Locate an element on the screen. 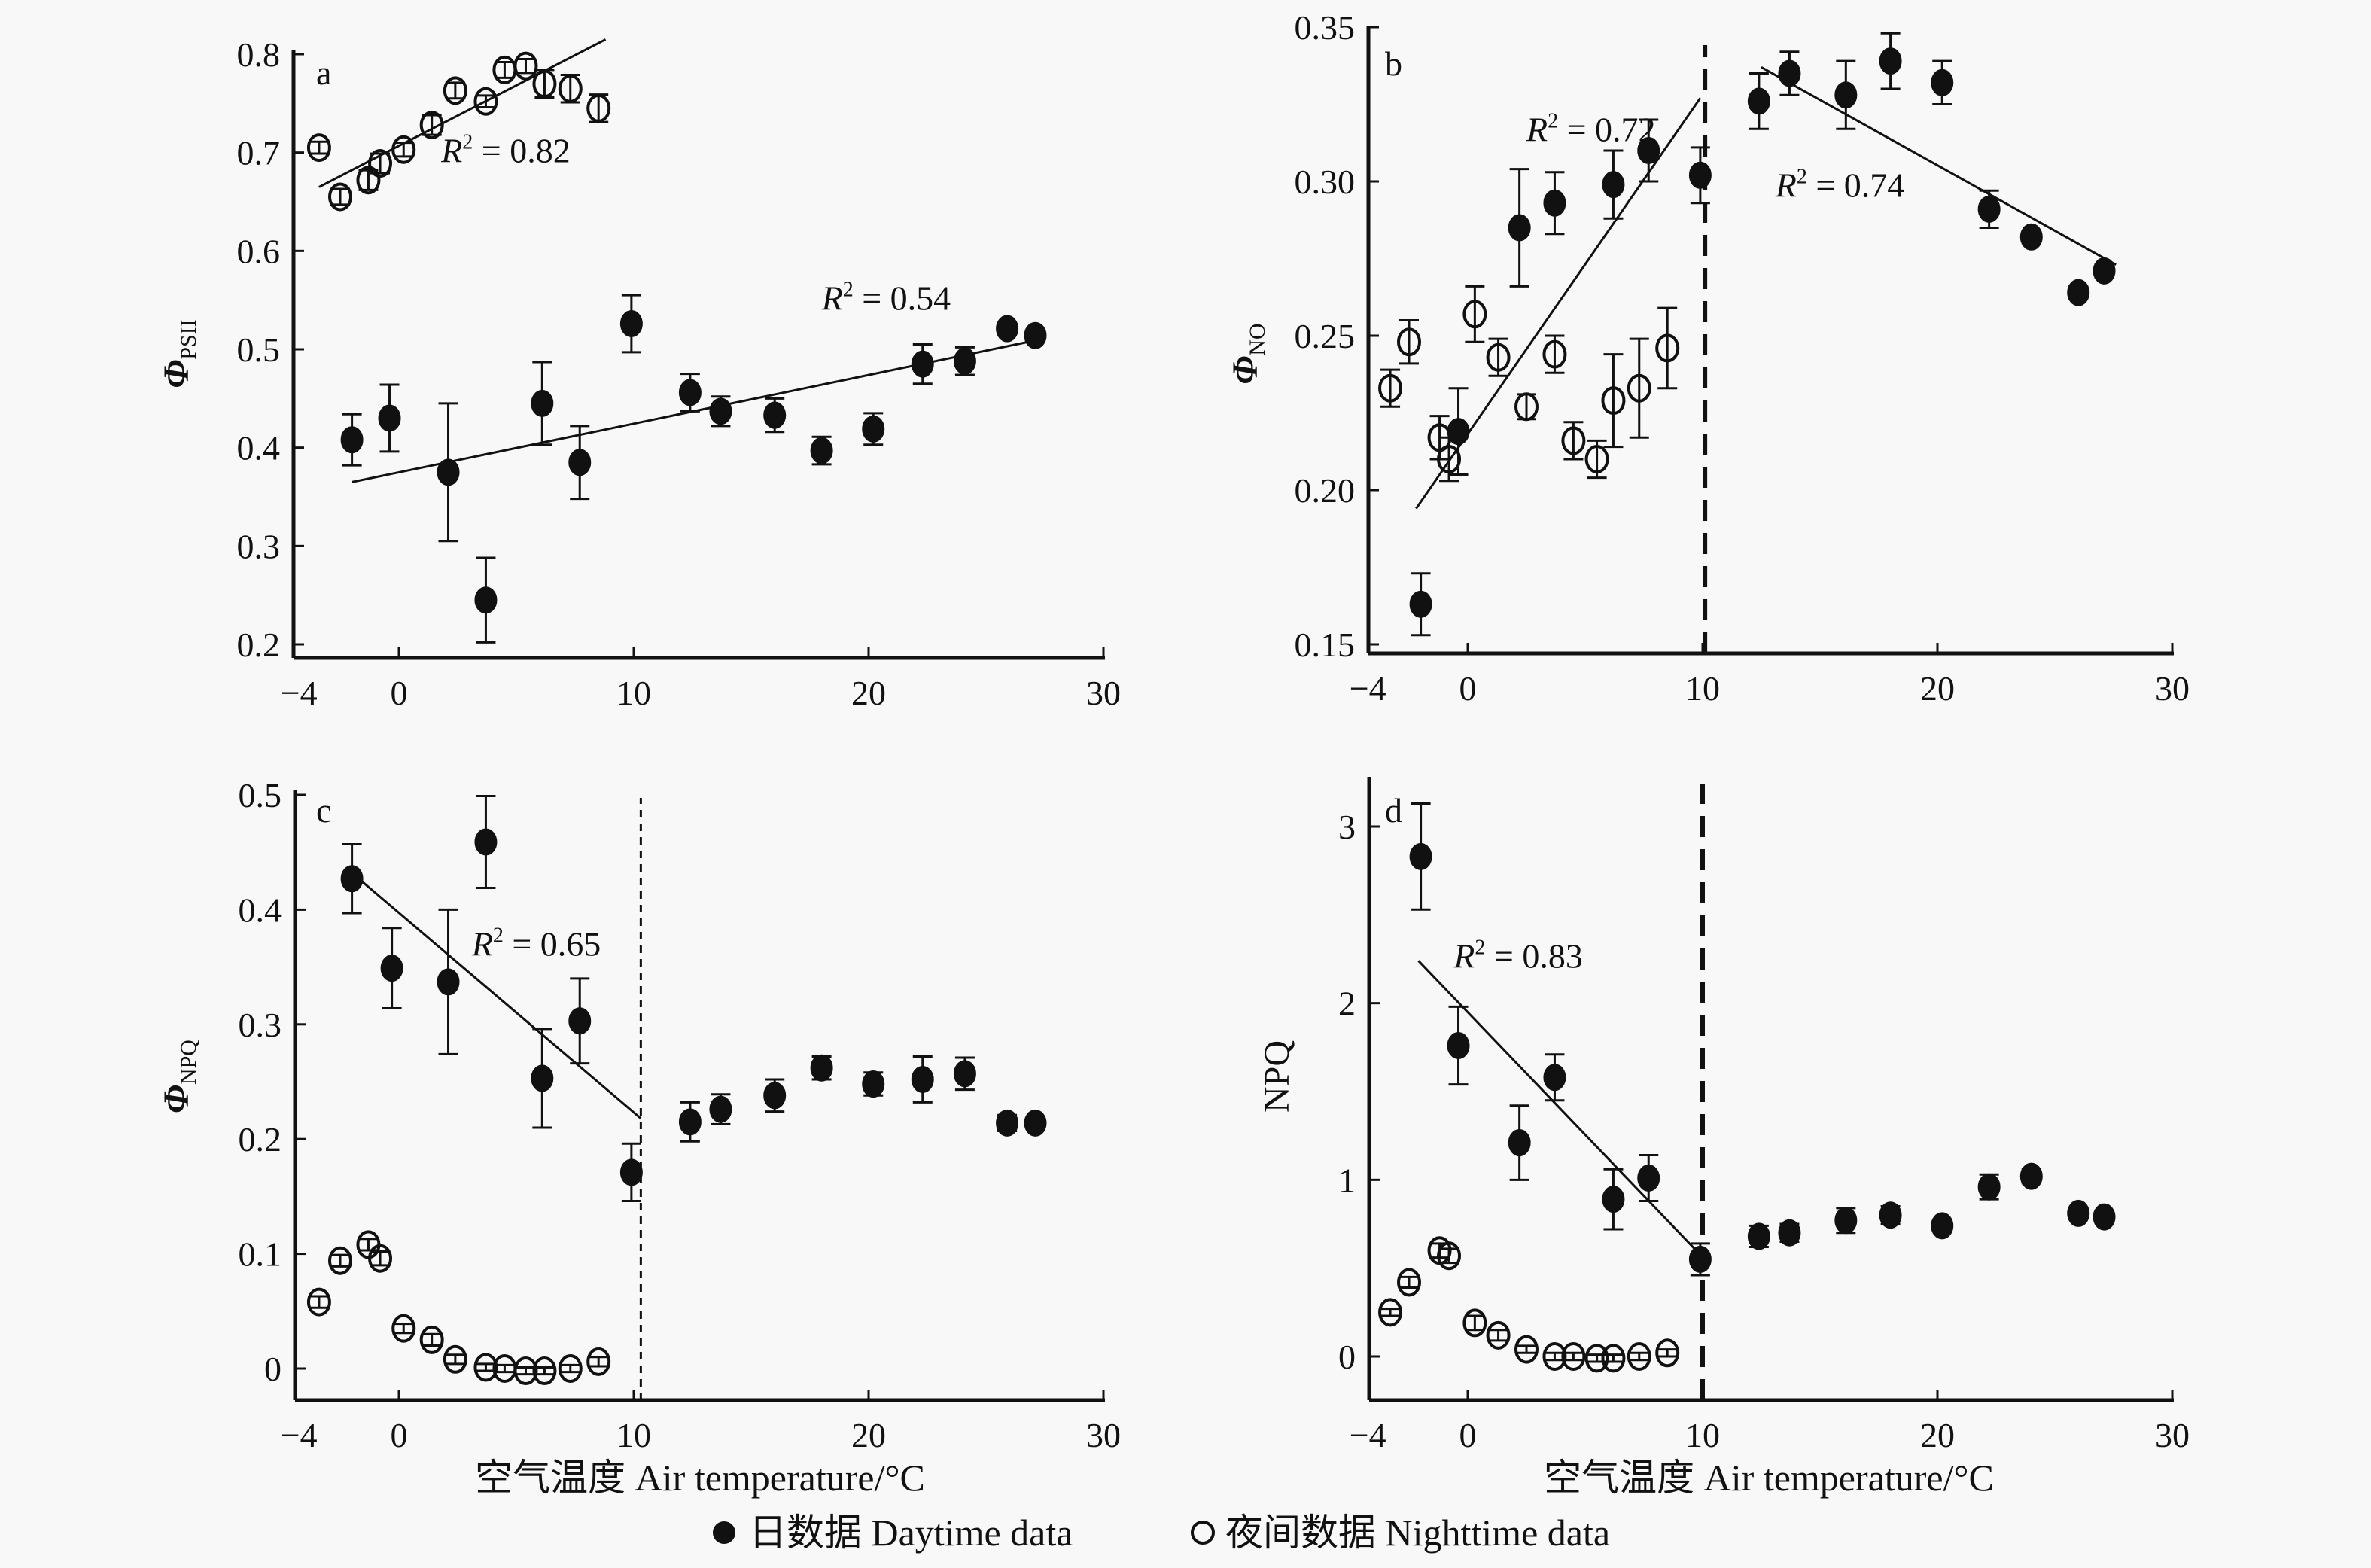  y-axis-title: ΦNPQ is located at coordinates (179, 1076).